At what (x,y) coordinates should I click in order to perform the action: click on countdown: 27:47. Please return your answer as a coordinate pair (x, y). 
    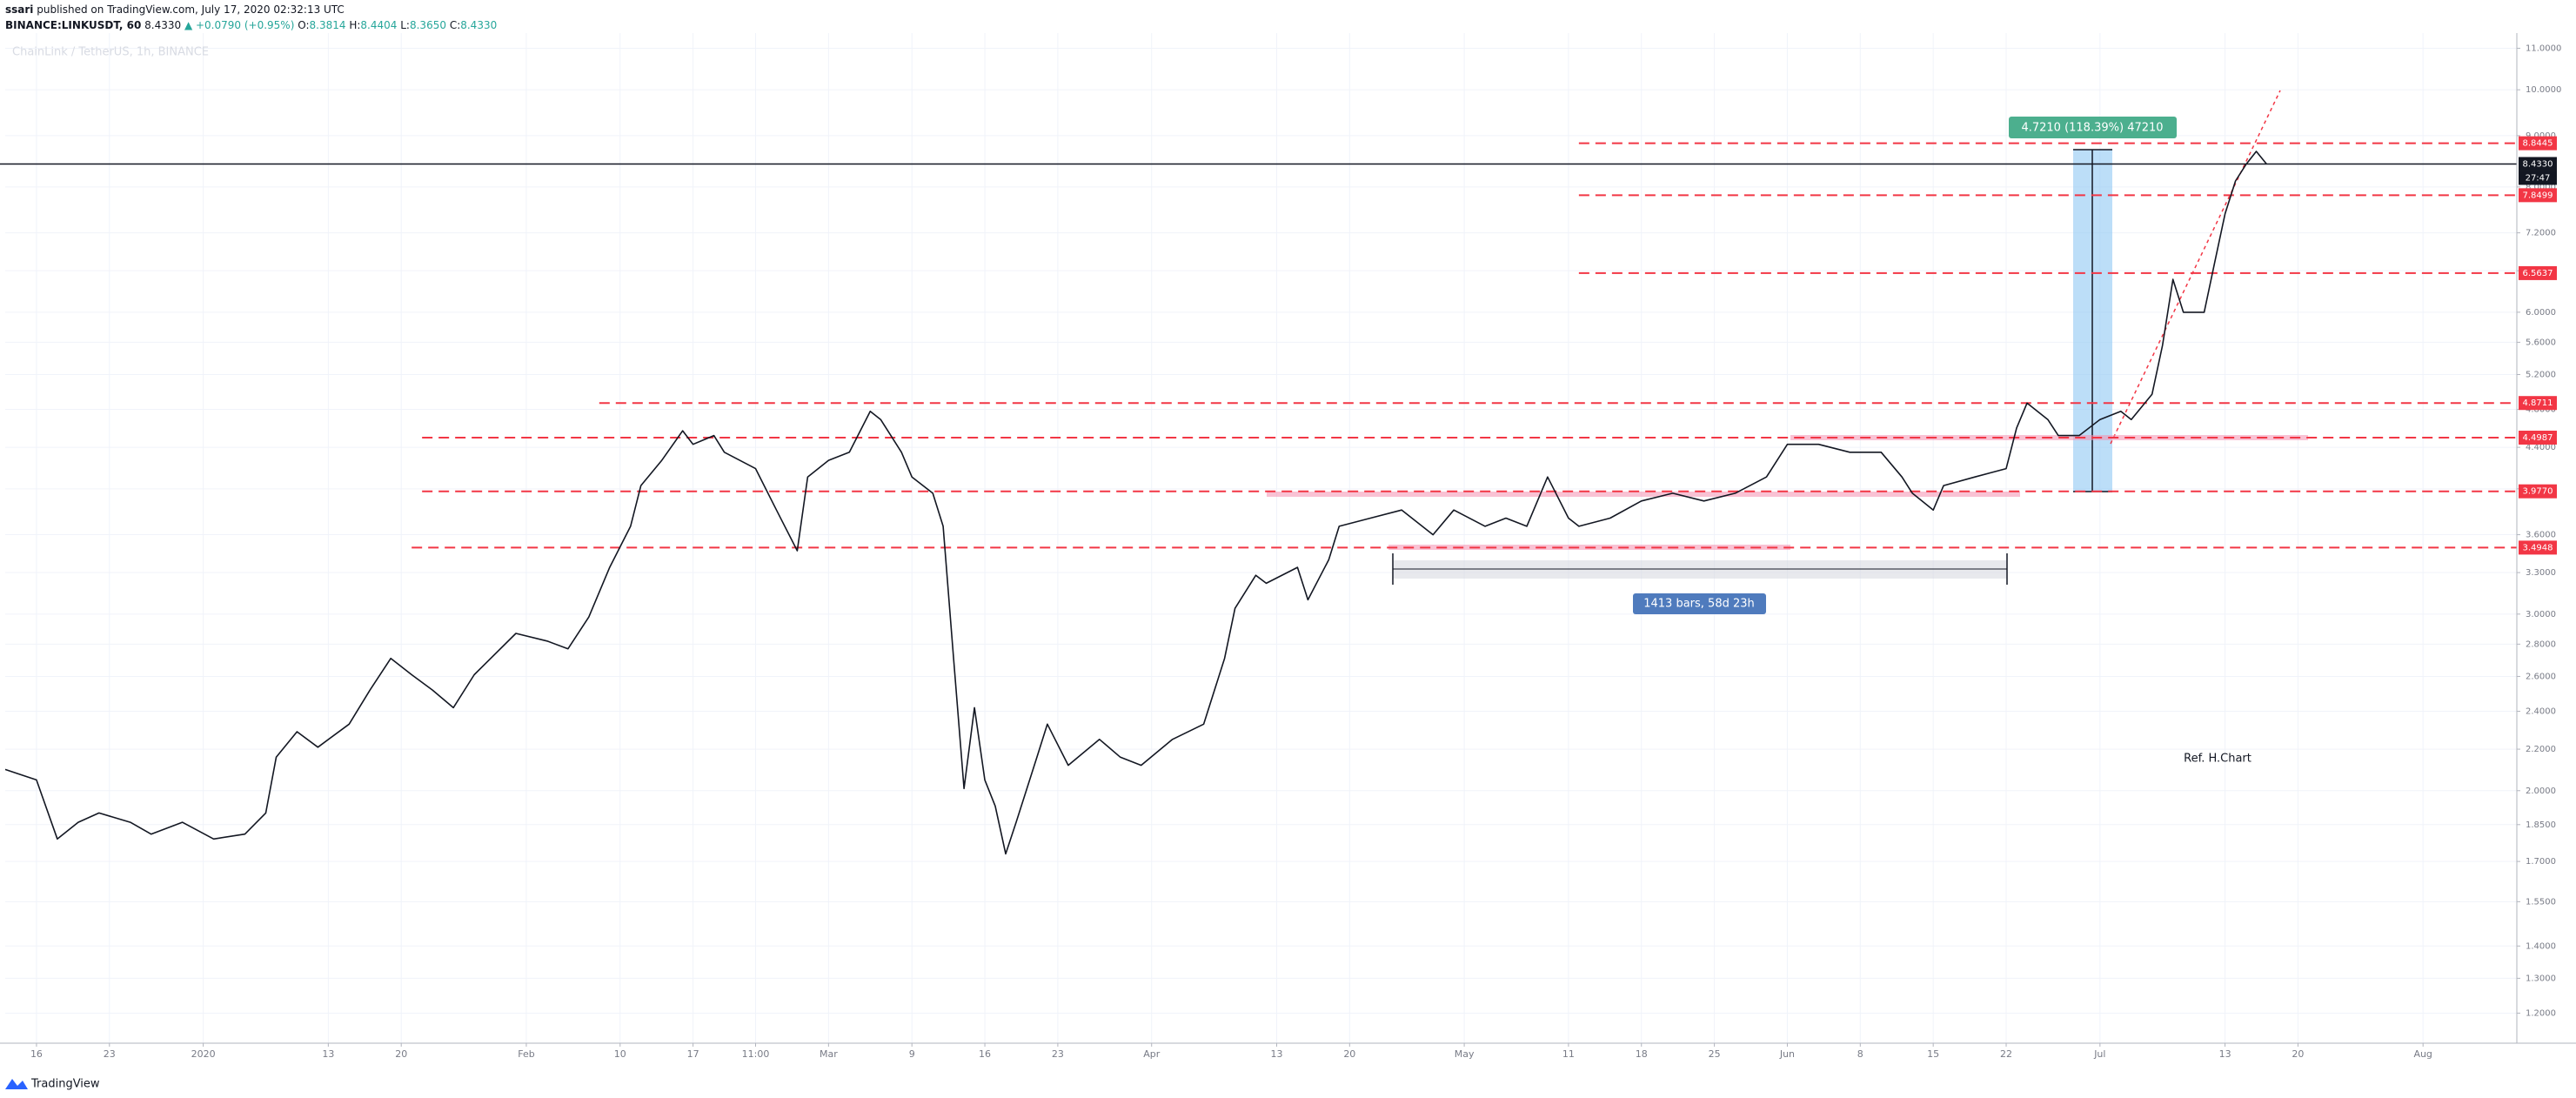
    Looking at the image, I should click on (2538, 178).